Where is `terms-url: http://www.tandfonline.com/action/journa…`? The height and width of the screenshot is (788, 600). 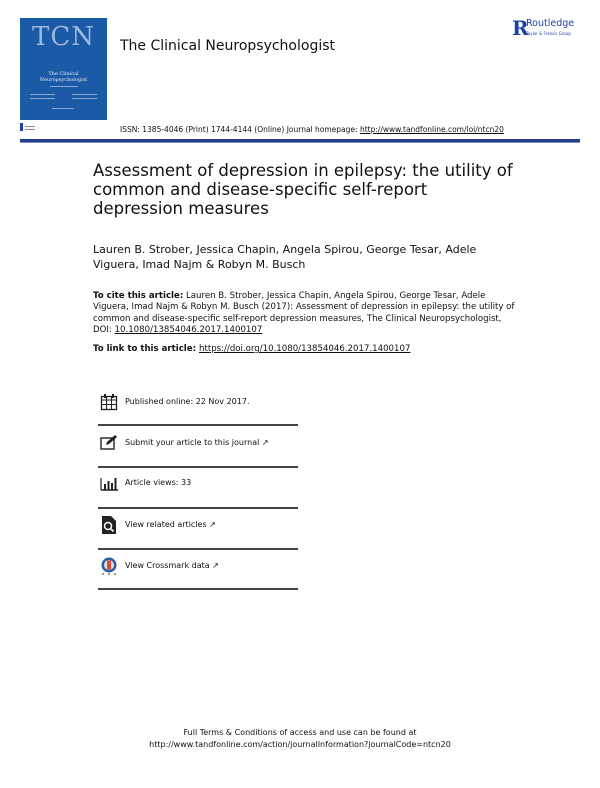
terms-url: http://www.tandfonline.com/action/journa… is located at coordinates (300, 744).